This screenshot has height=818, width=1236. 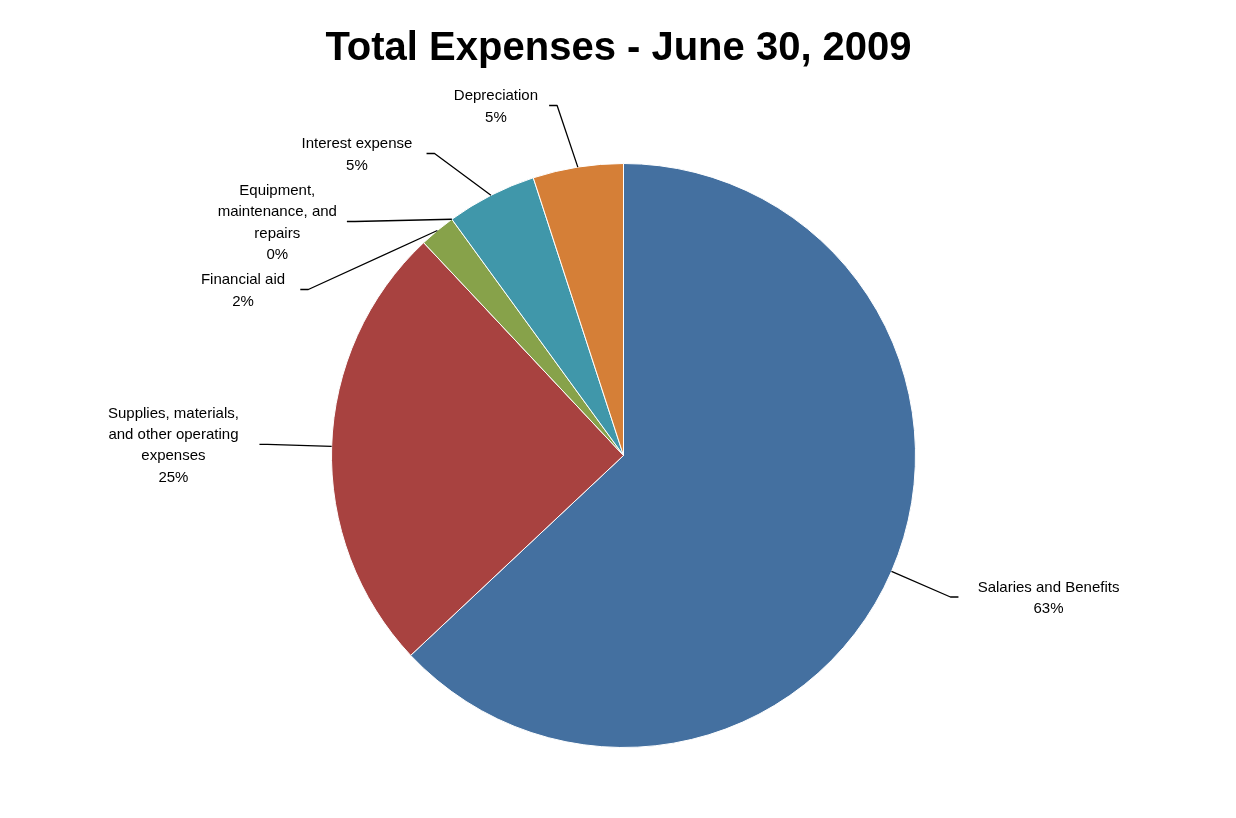 What do you see at coordinates (173, 476) in the screenshot?
I see `data-label: 25%` at bounding box center [173, 476].